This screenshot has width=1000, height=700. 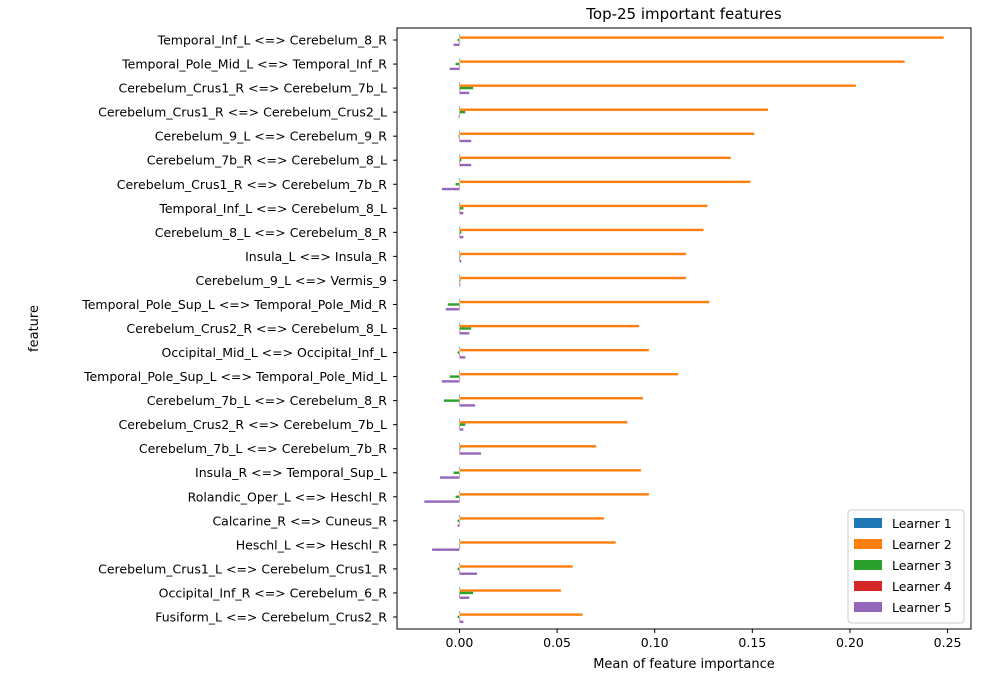 I want to click on y-tick-label: Temporal_Inf_L <=> Cerebelum_8_L, so click(x=272, y=208).